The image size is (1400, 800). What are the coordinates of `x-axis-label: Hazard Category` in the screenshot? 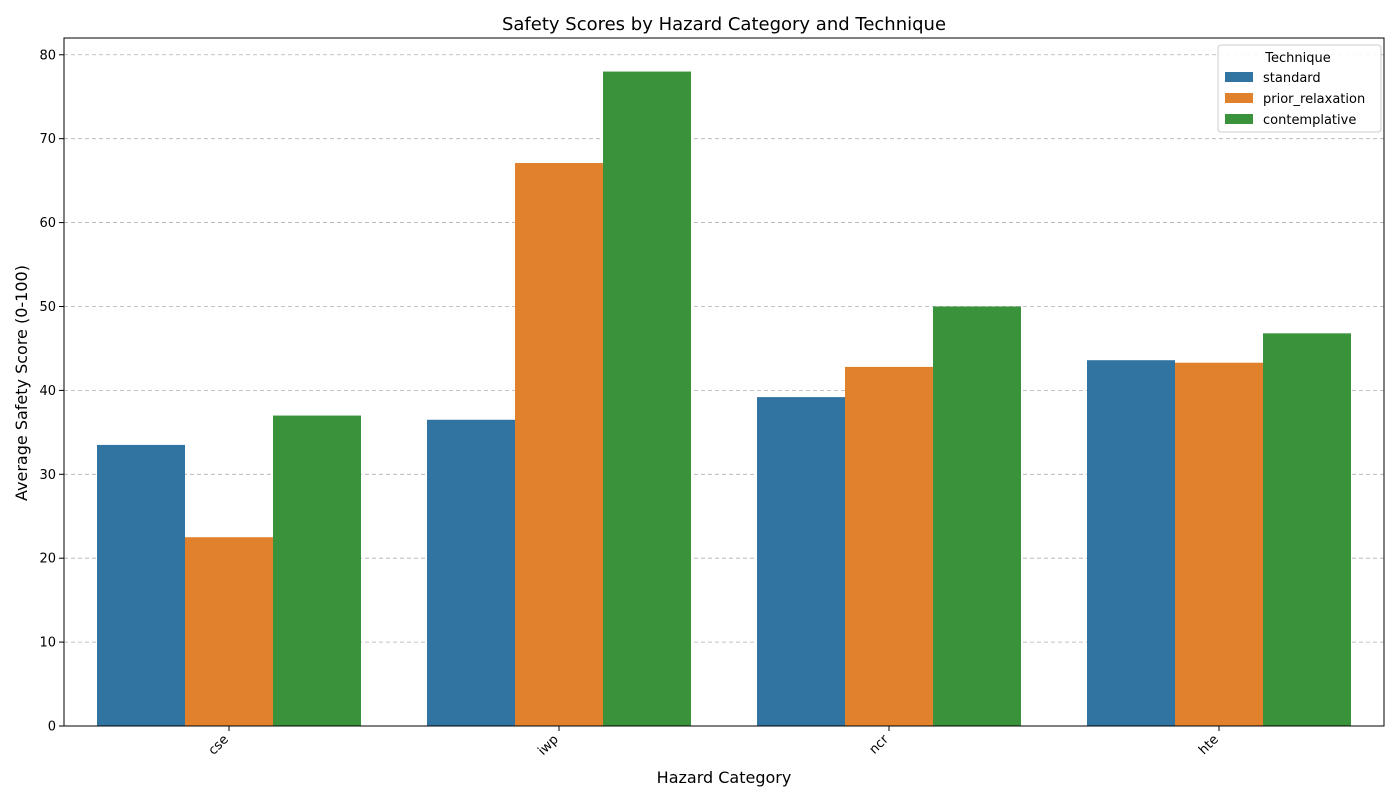 It's located at (724, 777).